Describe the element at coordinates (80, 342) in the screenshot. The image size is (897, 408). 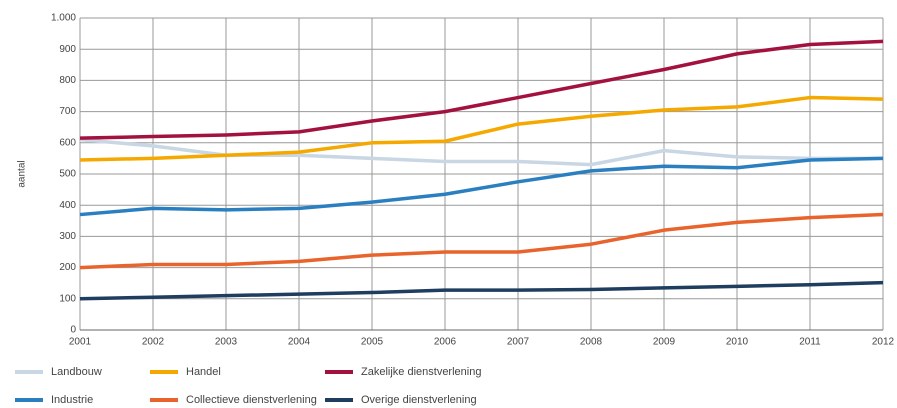
I see `x-tick-label: 2001` at that location.